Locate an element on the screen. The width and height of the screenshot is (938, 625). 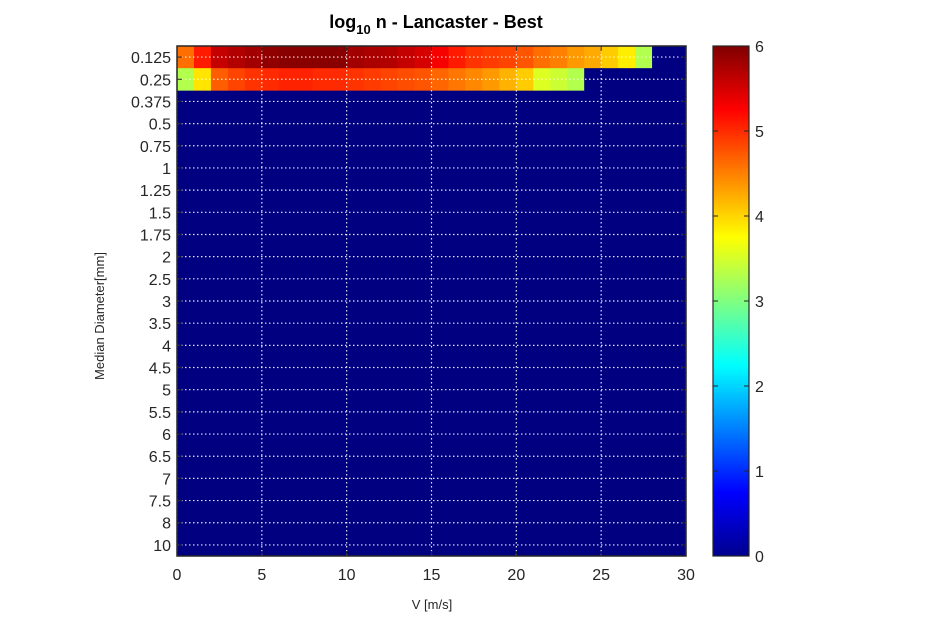
y-tick-label: 1.75 is located at coordinates (155, 235).